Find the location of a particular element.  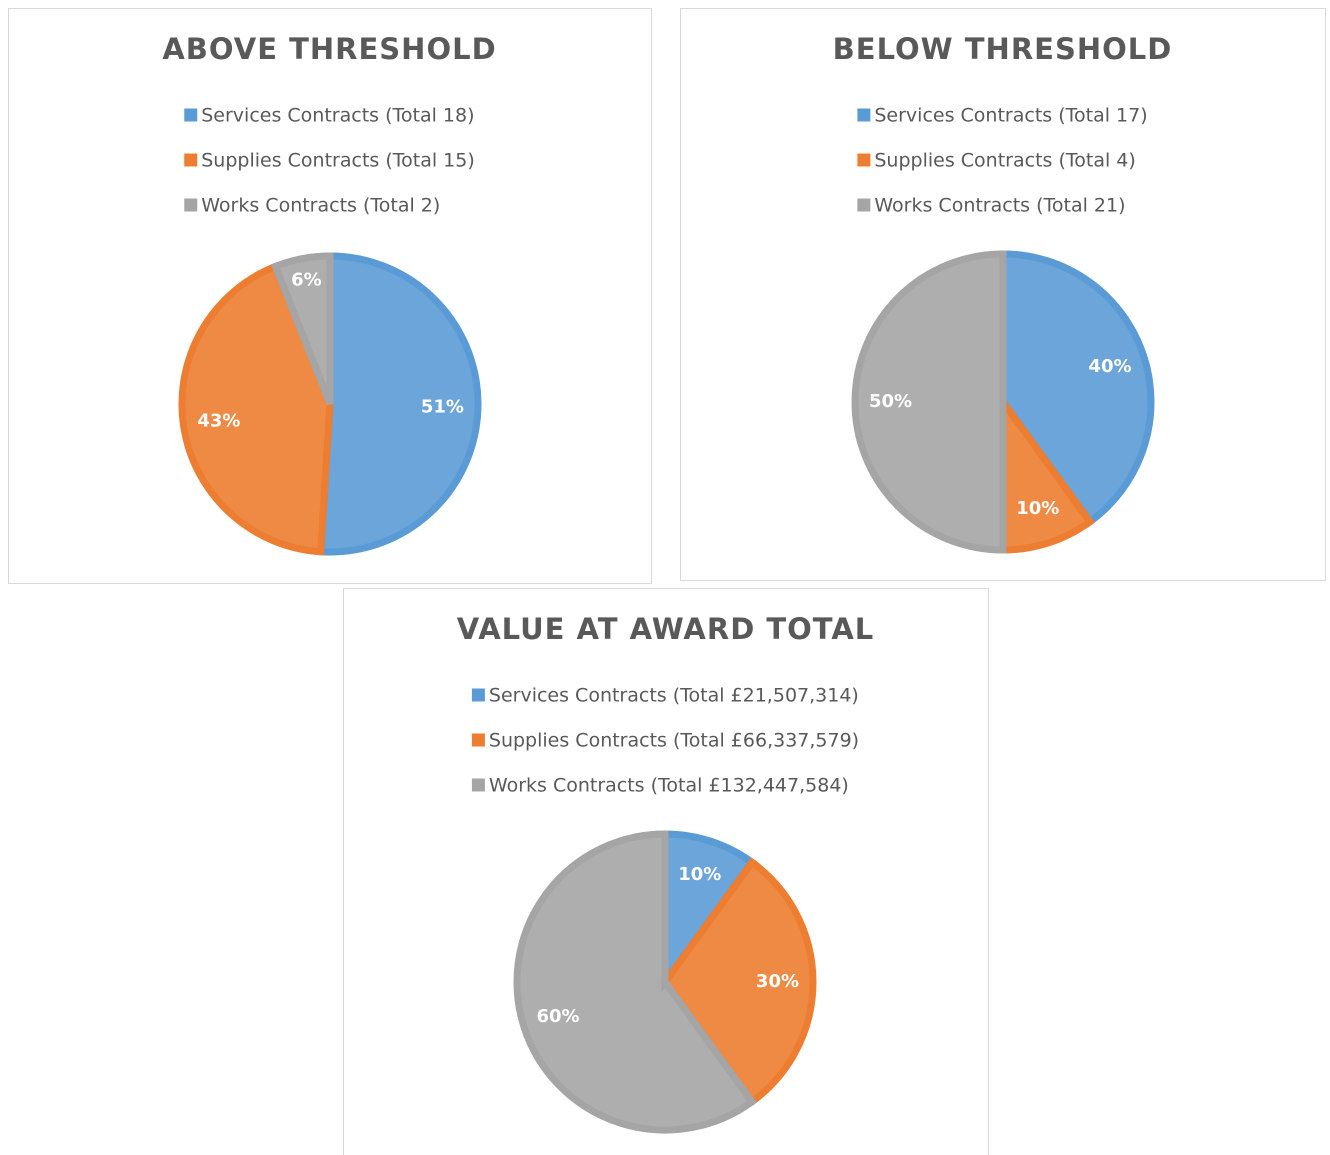

legend-label: Supplies Contracts (Total 4) is located at coordinates (1004, 161).